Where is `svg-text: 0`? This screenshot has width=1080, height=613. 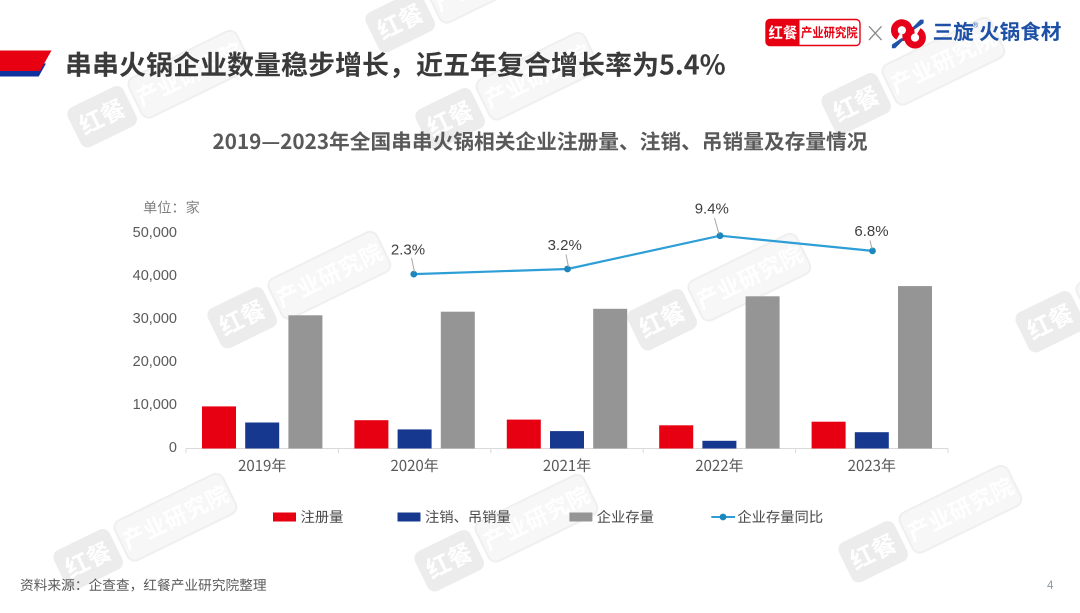
svg-text: 0 is located at coordinates (173, 448).